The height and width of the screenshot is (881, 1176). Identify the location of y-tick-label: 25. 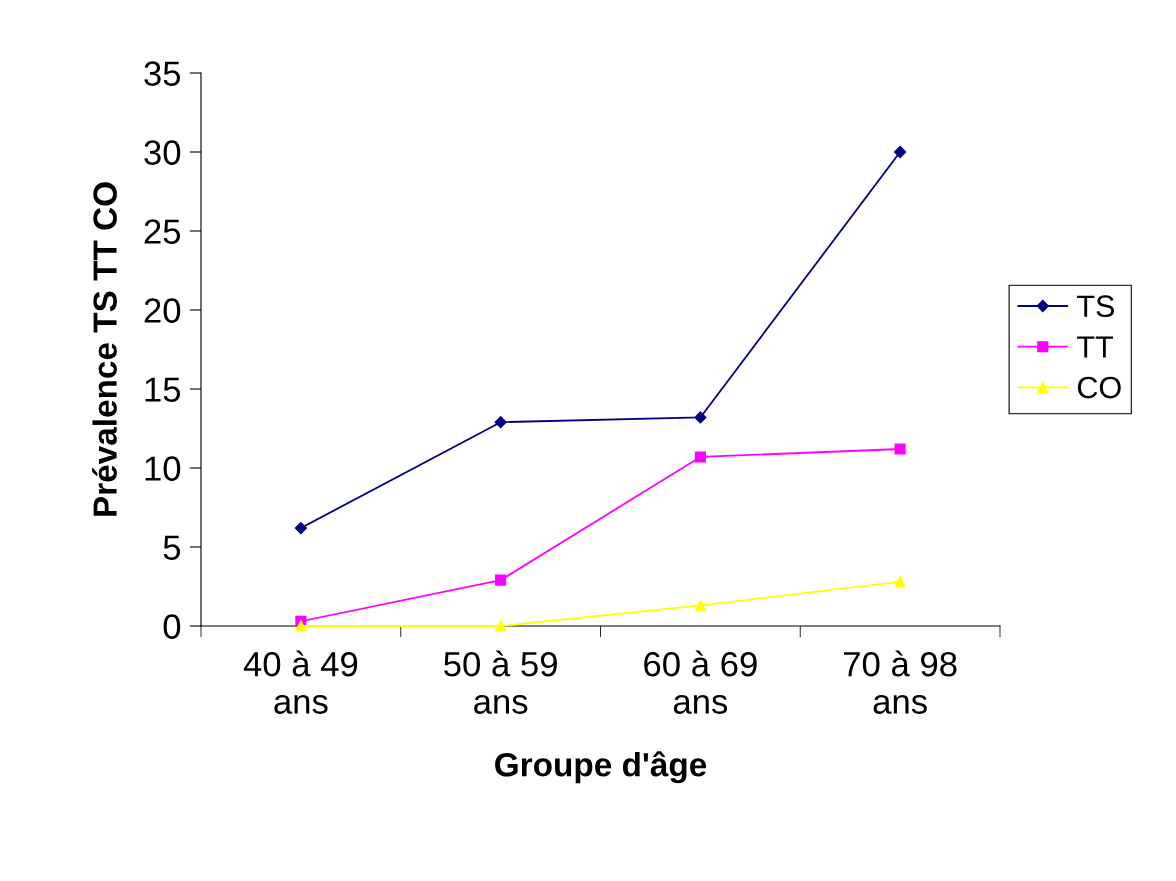
(162, 231).